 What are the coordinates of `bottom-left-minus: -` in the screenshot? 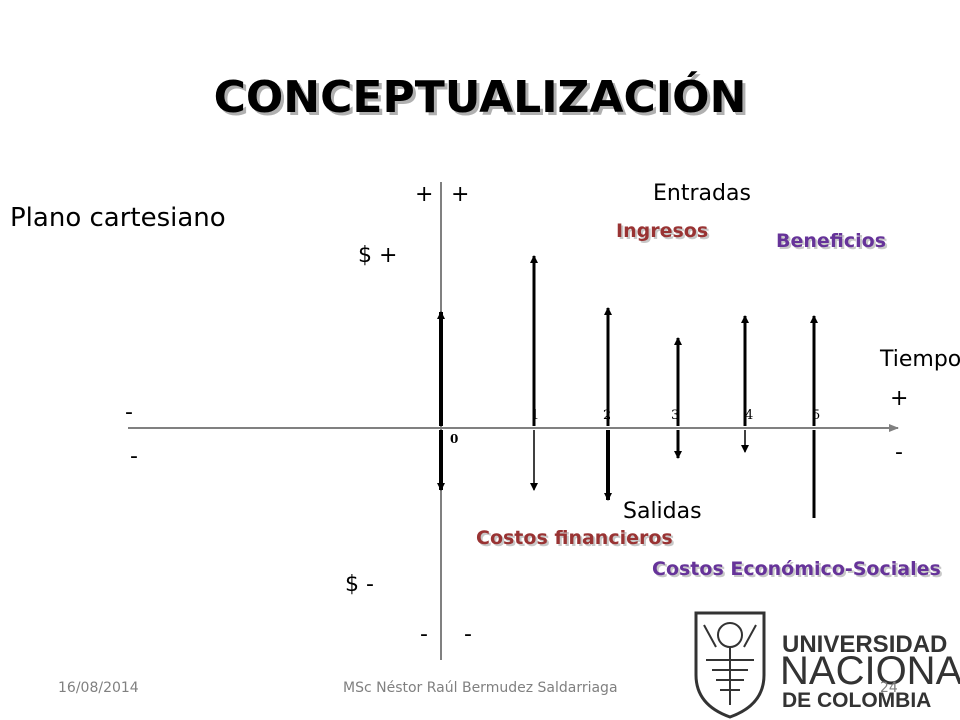 It's located at (424, 634).